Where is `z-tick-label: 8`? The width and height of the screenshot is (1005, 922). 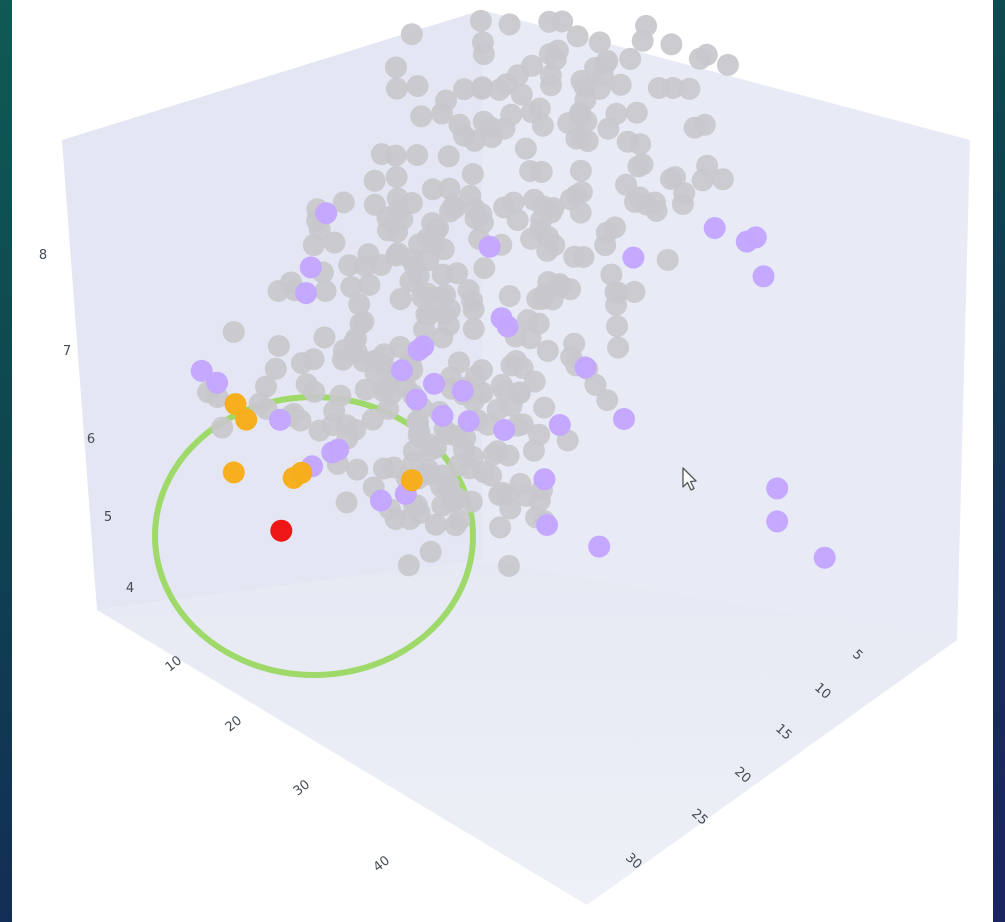 z-tick-label: 8 is located at coordinates (43, 255).